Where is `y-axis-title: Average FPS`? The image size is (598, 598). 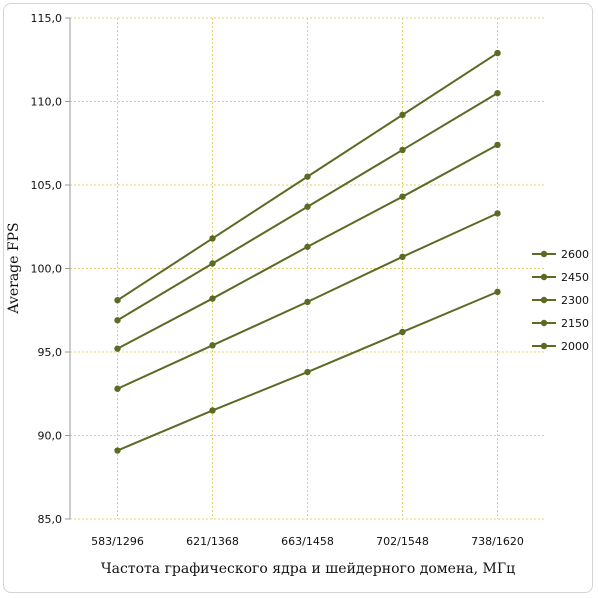 y-axis-title: Average FPS is located at coordinates (14, 268).